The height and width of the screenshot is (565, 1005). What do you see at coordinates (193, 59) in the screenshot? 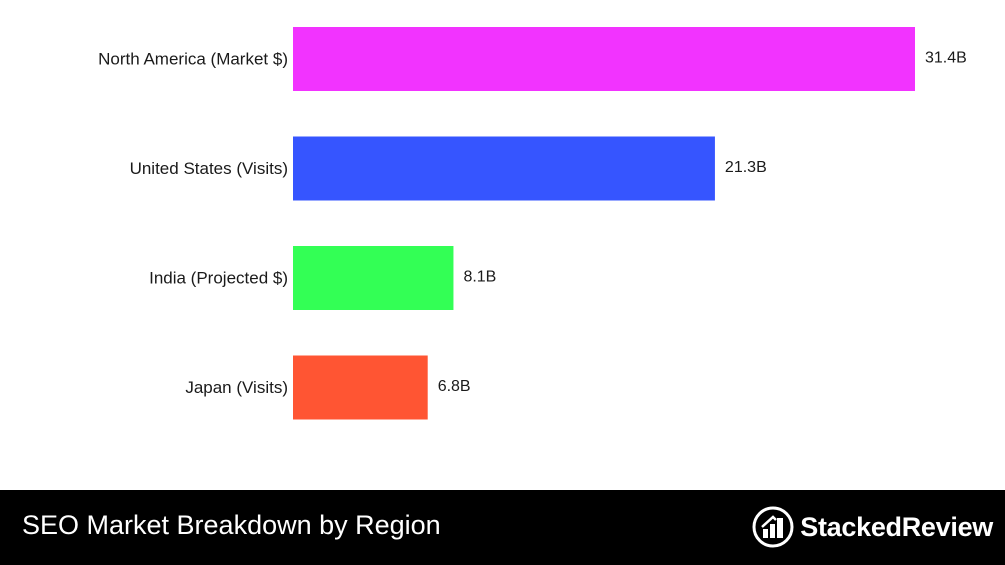
I see `category-label-0: North America (Market $)` at bounding box center [193, 59].